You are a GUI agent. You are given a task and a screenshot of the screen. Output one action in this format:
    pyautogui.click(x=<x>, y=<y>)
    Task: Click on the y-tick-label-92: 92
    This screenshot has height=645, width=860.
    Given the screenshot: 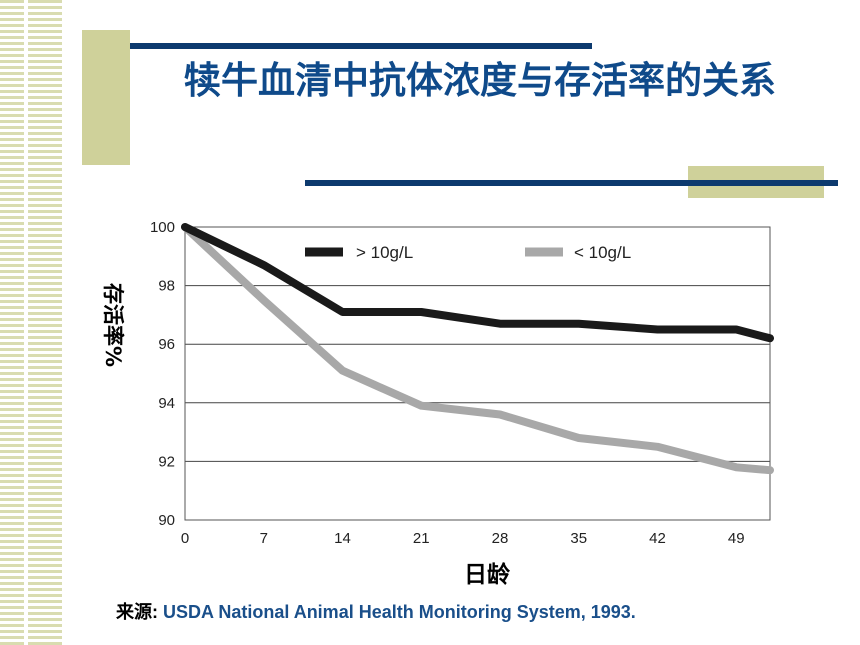 What is the action you would take?
    pyautogui.click(x=166, y=461)
    